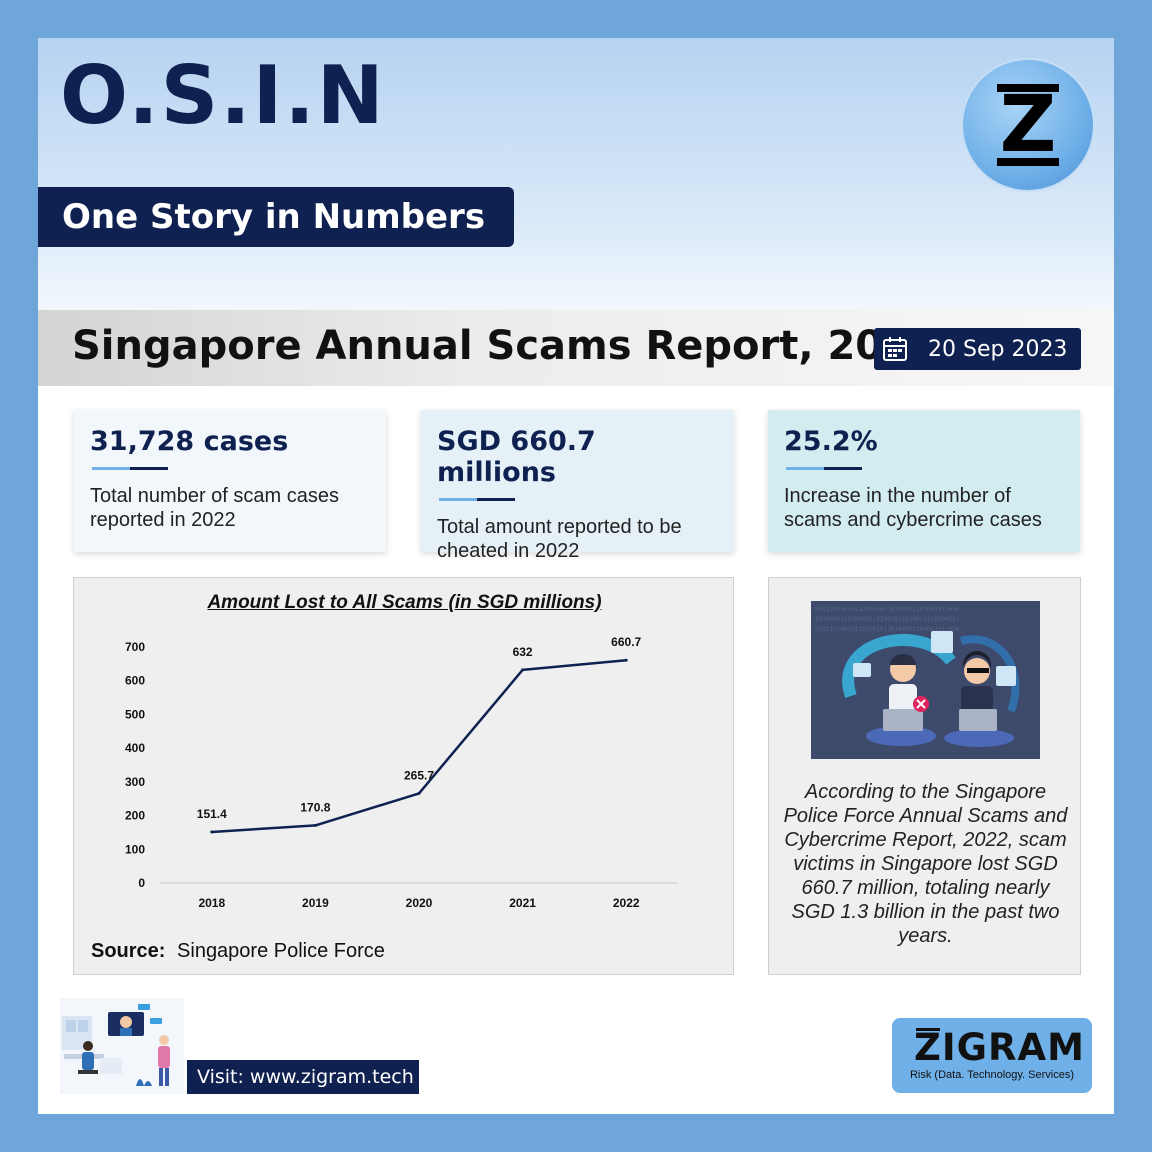 This screenshot has height=1152, width=1152. What do you see at coordinates (419, 903) in the screenshot?
I see `x-tick-label: 2020` at bounding box center [419, 903].